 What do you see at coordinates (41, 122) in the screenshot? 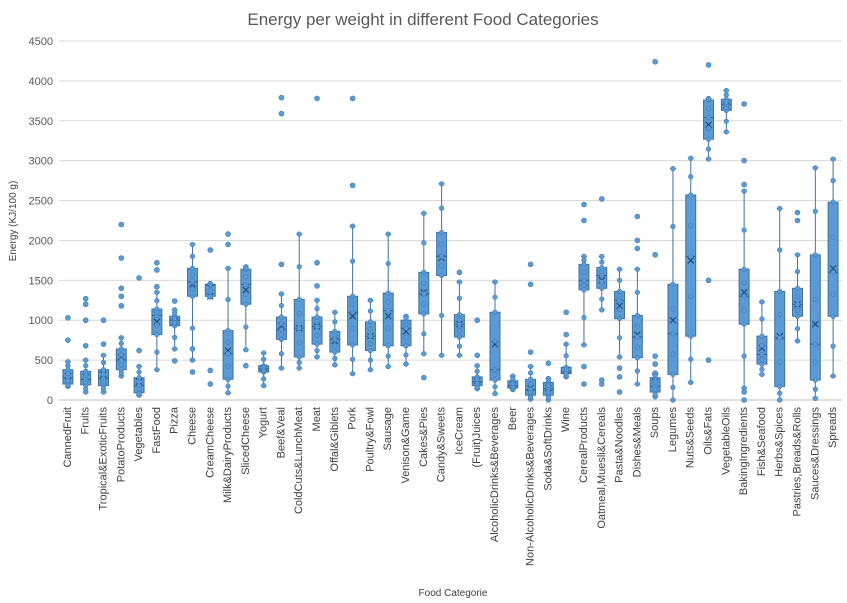
I see `y-tick-label-7: 3500` at bounding box center [41, 122].